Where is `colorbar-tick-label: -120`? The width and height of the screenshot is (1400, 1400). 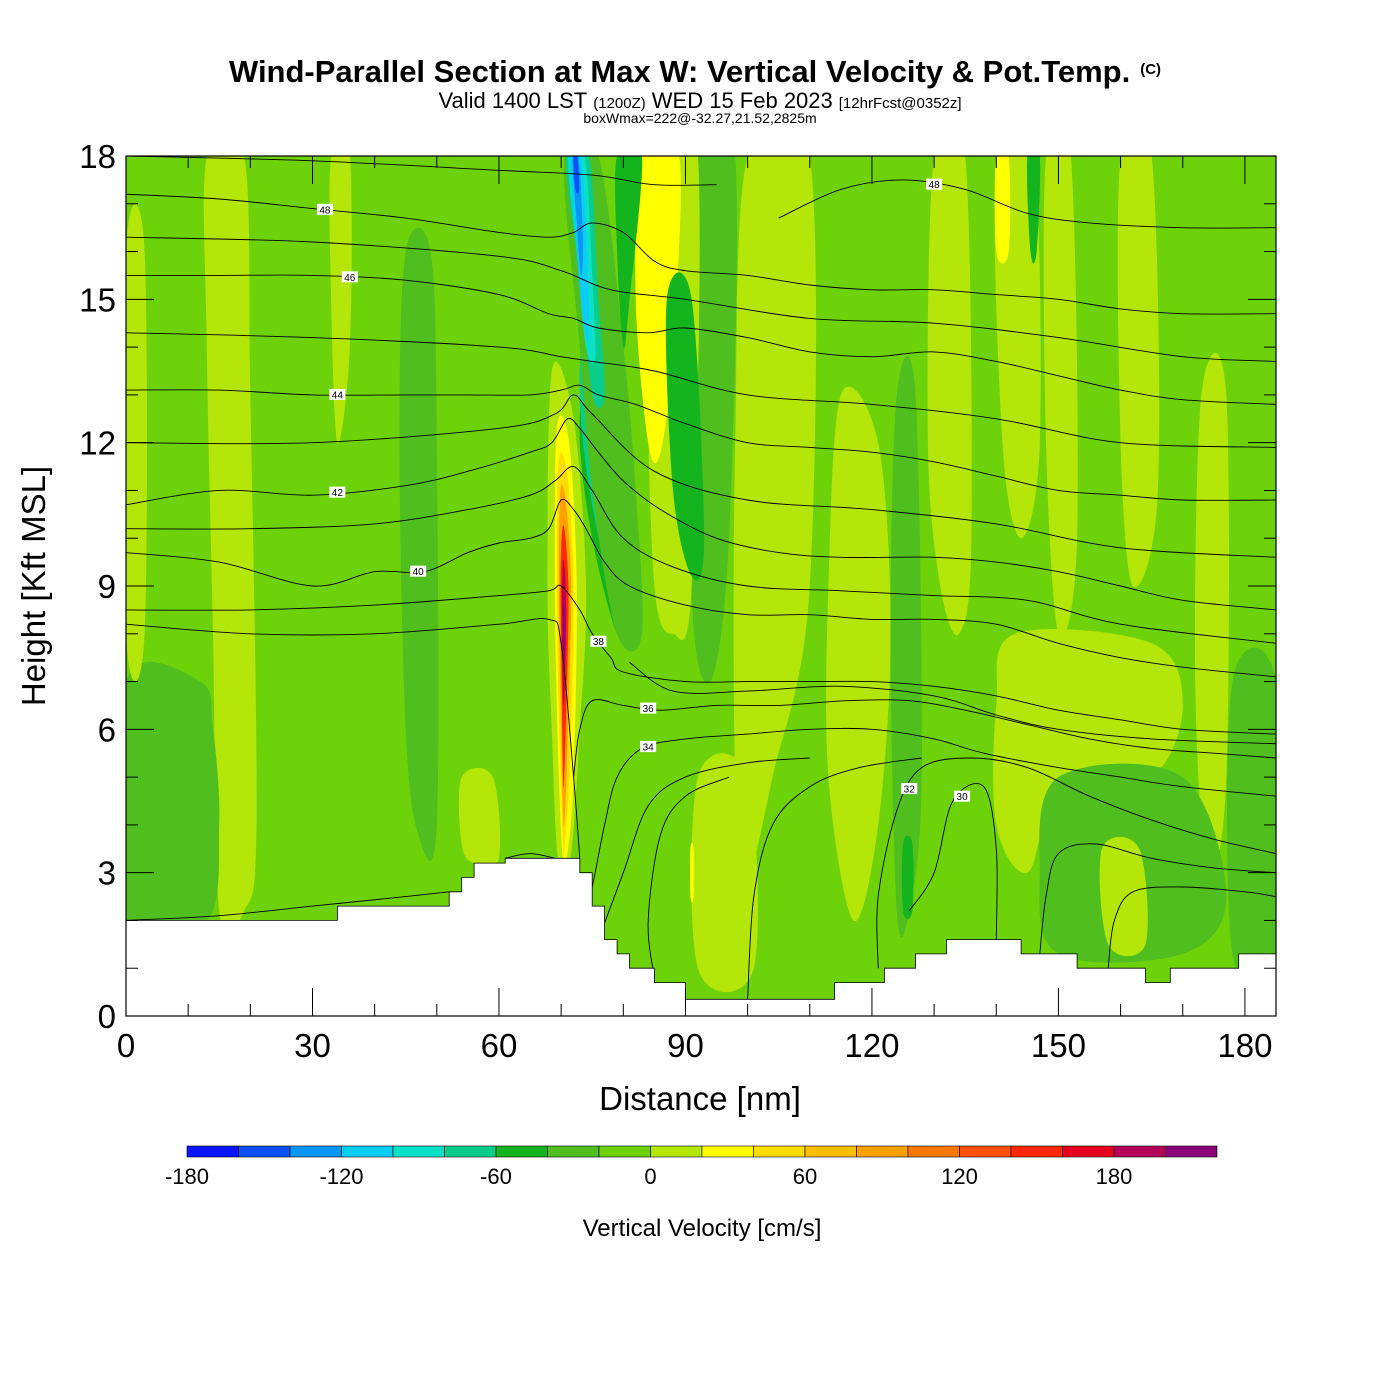
colorbar-tick-label: -120 is located at coordinates (341, 1176).